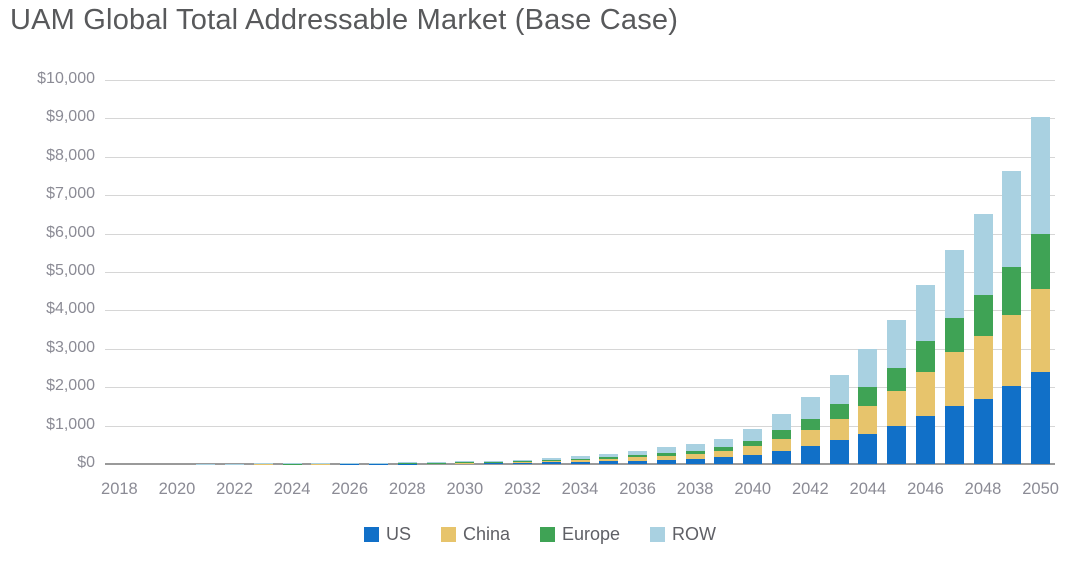 The image size is (1080, 565). Describe the element at coordinates (753, 443) in the screenshot. I see `bar-segment-2040-europe` at that location.